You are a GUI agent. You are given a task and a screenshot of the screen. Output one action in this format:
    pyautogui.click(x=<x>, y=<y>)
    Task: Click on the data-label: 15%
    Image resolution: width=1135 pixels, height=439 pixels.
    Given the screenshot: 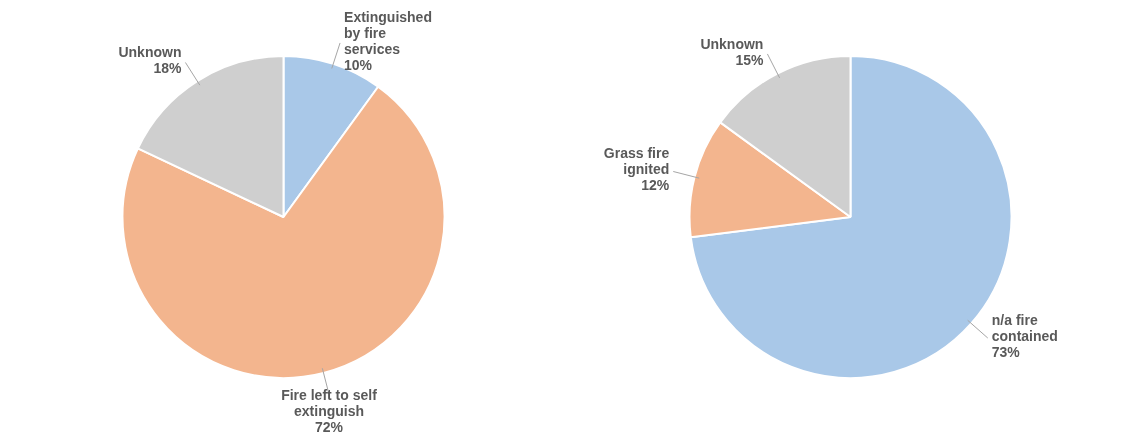 What is the action you would take?
    pyautogui.click(x=749, y=59)
    